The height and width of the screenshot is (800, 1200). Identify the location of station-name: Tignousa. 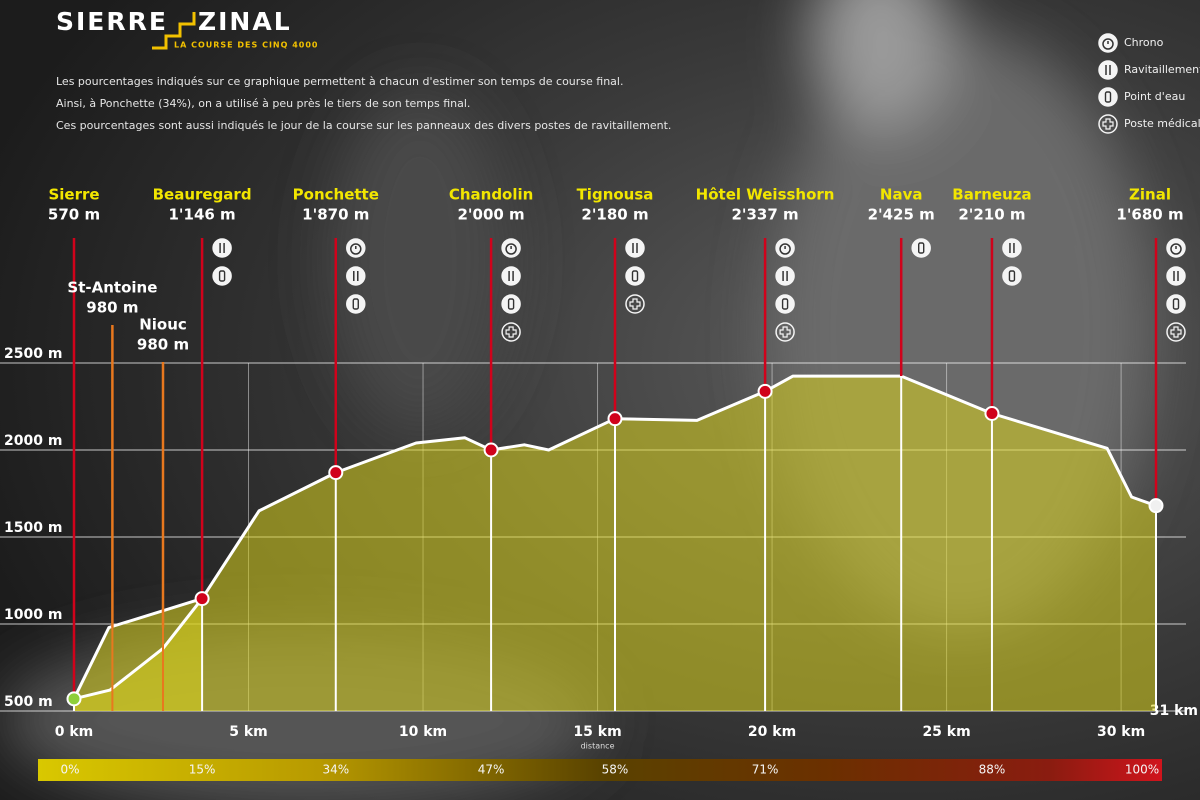
(615, 195).